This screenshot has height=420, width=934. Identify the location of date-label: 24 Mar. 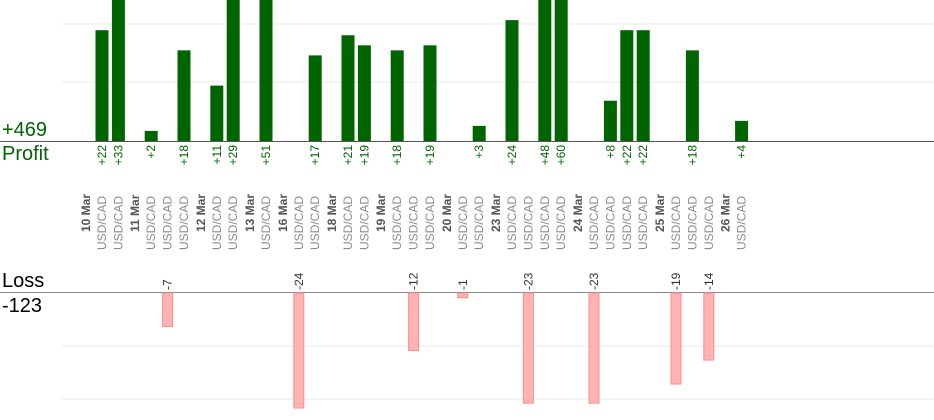
(578, 213).